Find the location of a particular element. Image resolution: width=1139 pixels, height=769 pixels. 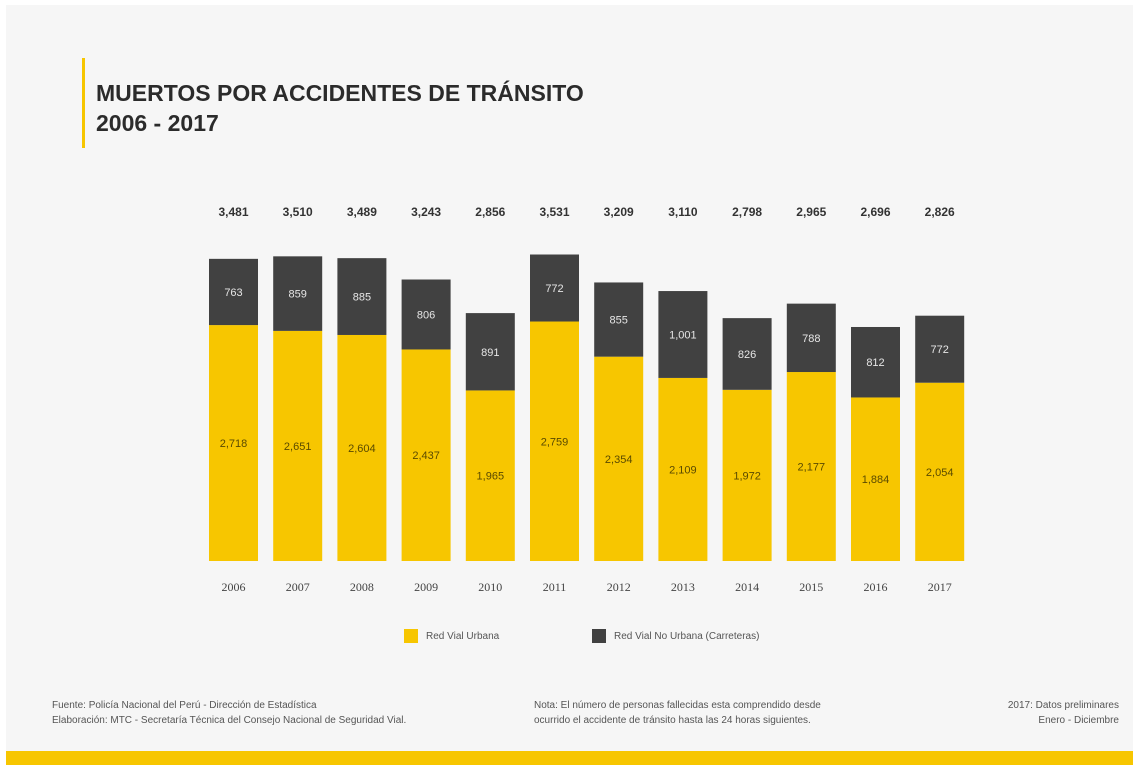

value-label-urban: 2,109 is located at coordinates (683, 470).